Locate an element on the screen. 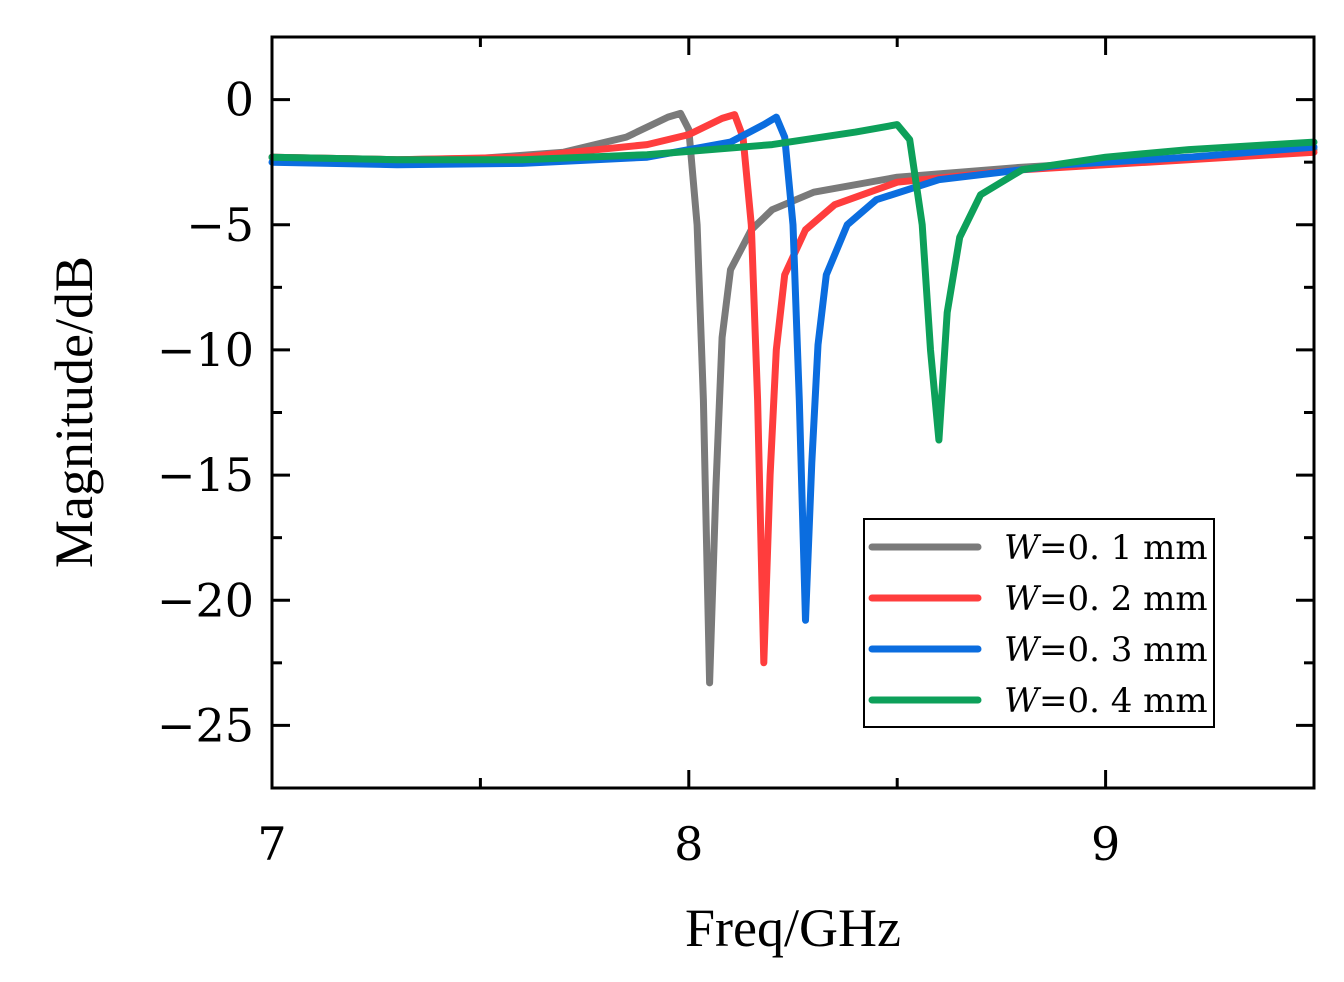  legend-value: =0. 2 mm is located at coordinates (1123, 599).